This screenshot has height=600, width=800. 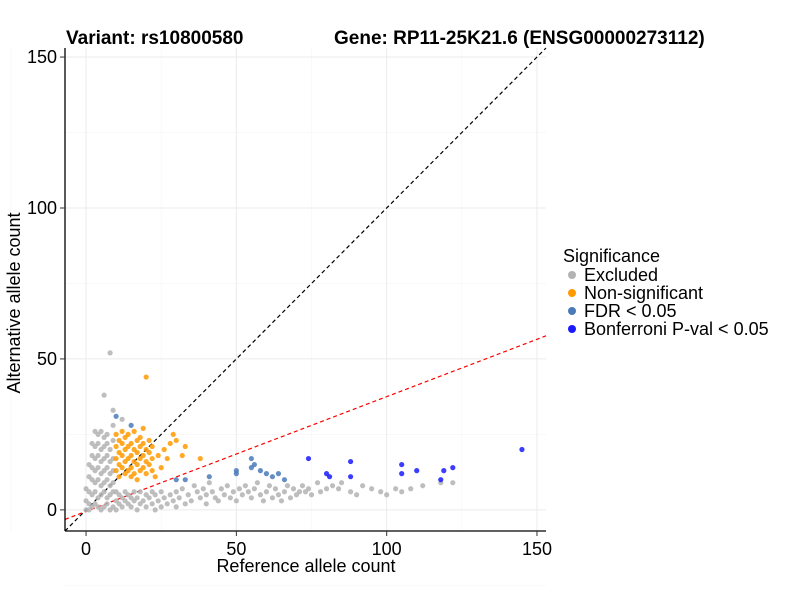 I want to click on chart-title-variant: Variant: rs10800580, so click(x=154, y=38).